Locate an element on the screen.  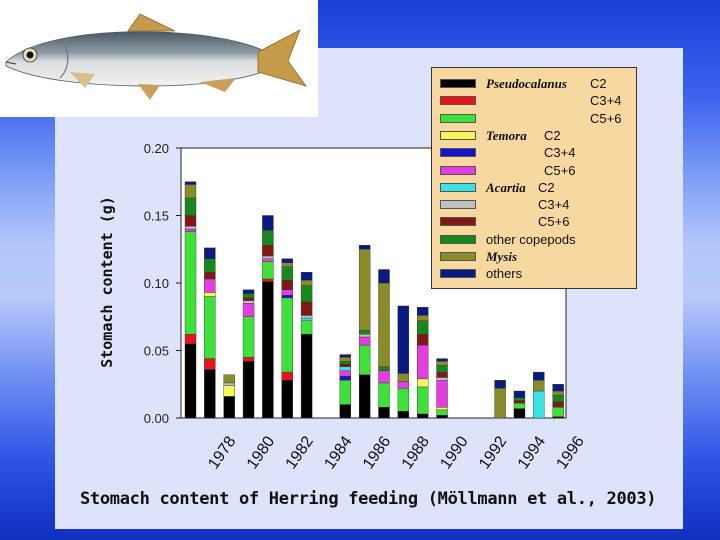
legend-item: other copepods is located at coordinates (535, 239).